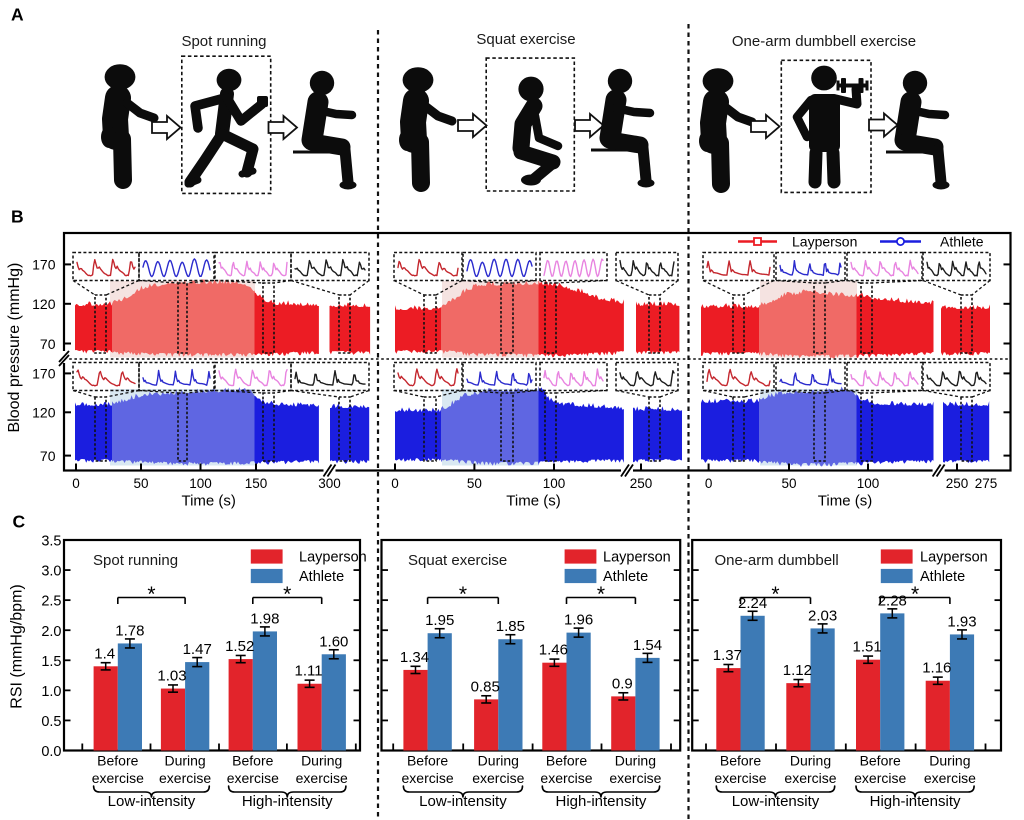 The width and height of the screenshot is (1024, 820). I want to click on svg-text: 2.03, so click(822, 615).